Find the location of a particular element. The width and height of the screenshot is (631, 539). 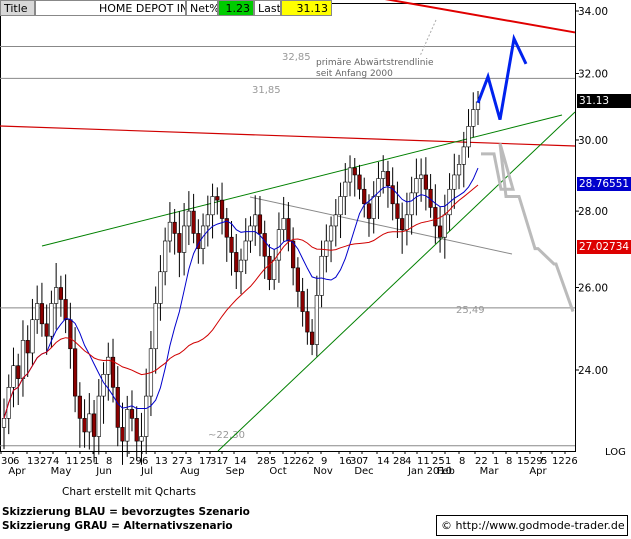

x-month-label-6: Oct is located at coordinates (277, 471).